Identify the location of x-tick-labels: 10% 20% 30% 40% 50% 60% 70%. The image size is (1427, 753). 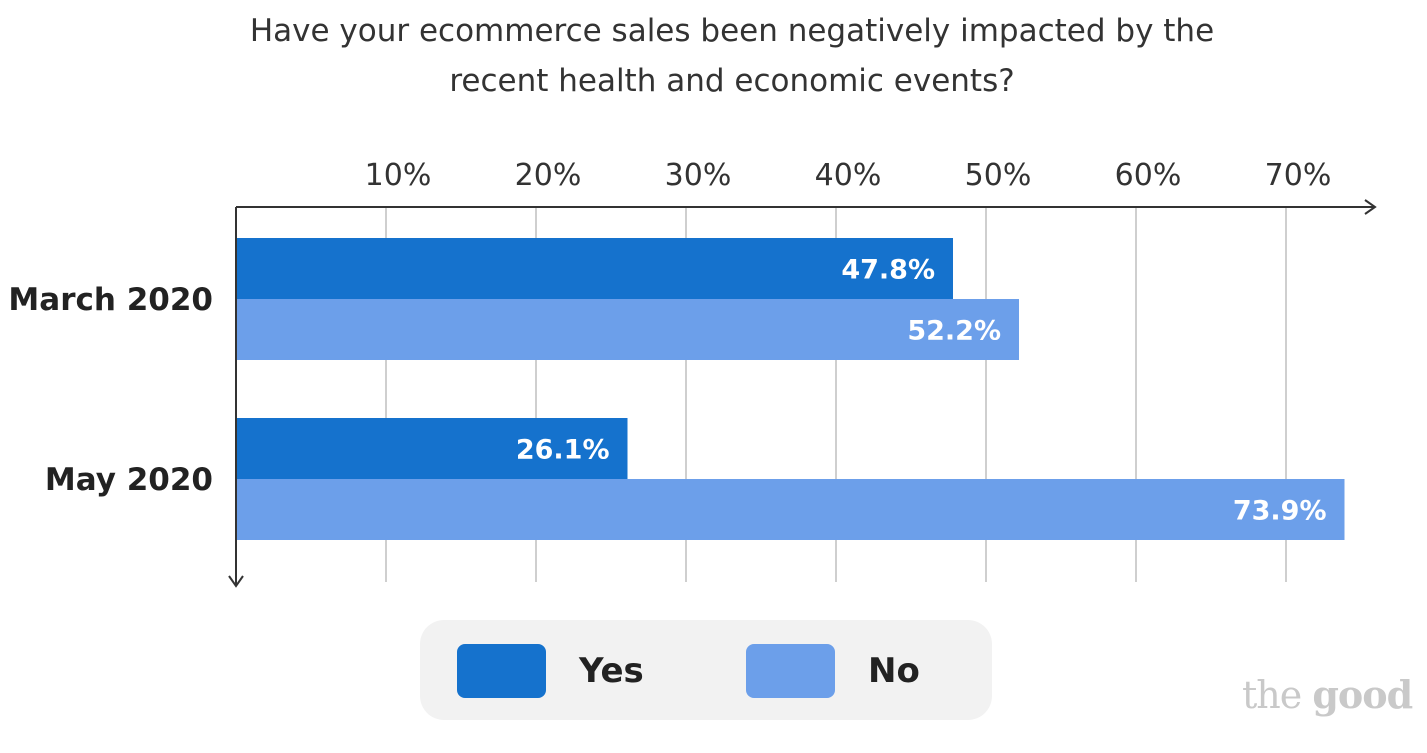
(848, 175).